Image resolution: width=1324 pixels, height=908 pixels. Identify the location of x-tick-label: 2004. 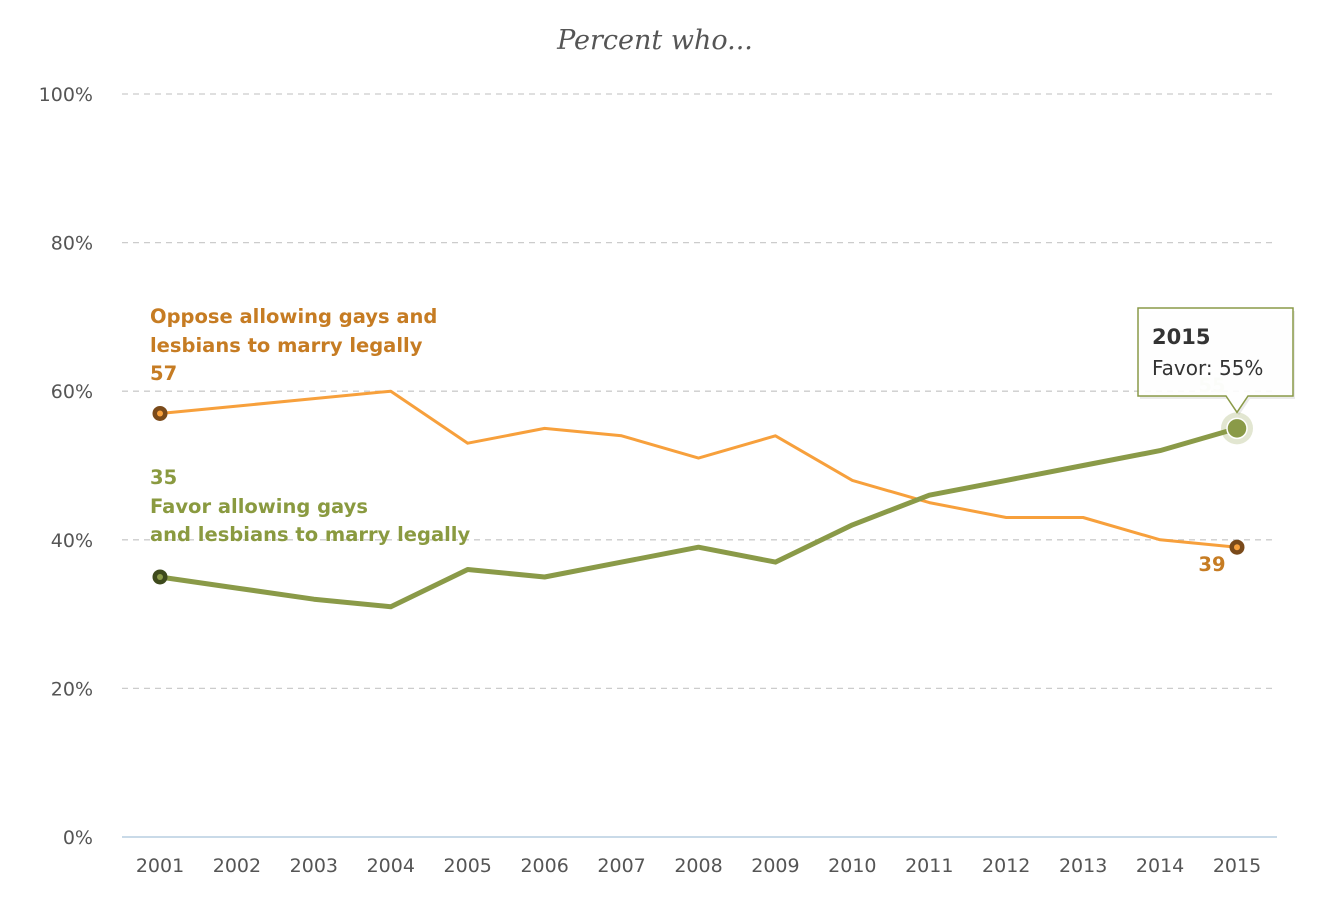
(391, 866).